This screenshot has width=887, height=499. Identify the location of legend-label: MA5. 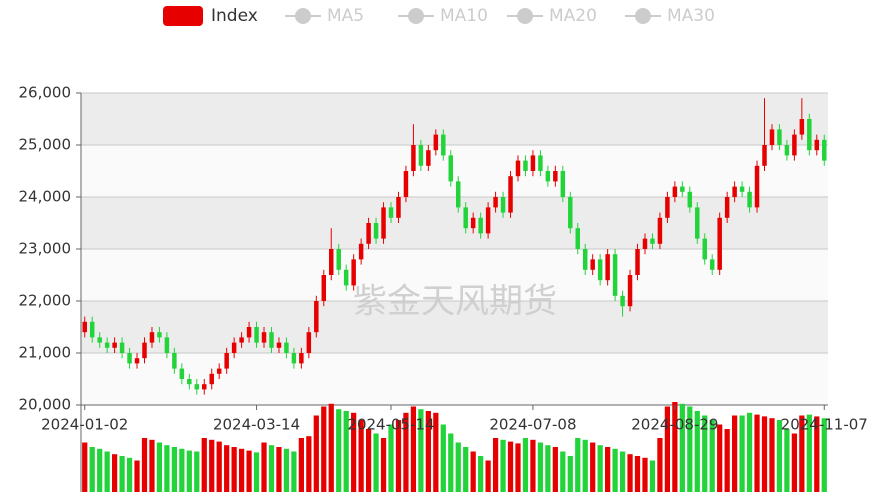
(345, 16).